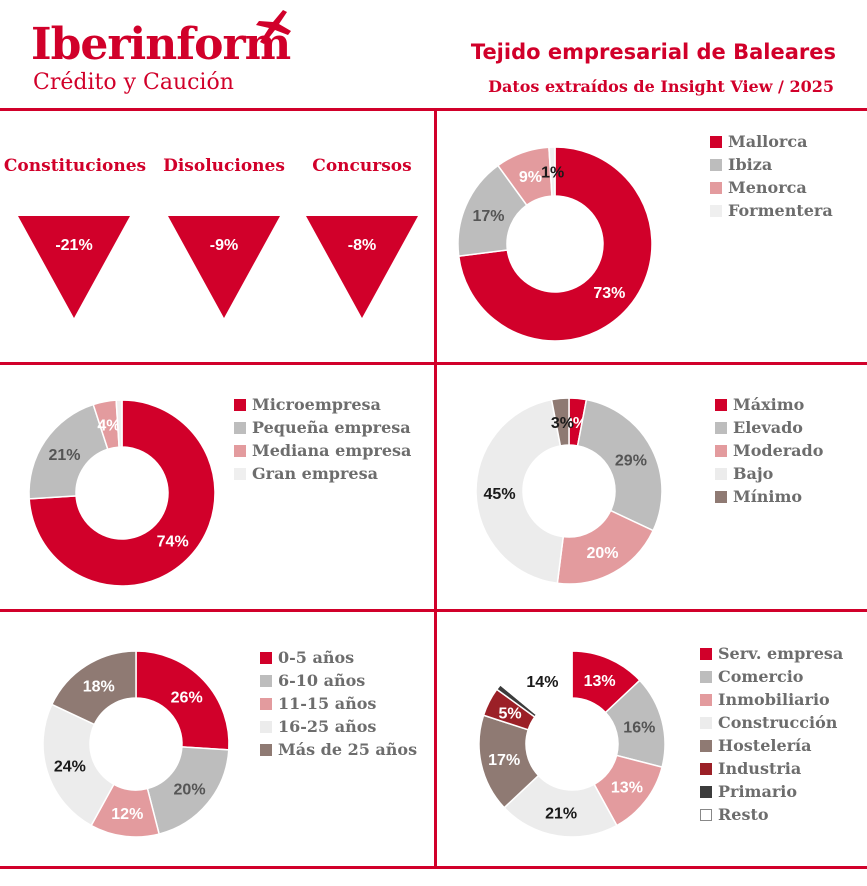 The height and width of the screenshot is (886, 867). I want to click on donut-chart-sector: 13% 16% 13% 21% 17% 5%14%, so click(572, 744).